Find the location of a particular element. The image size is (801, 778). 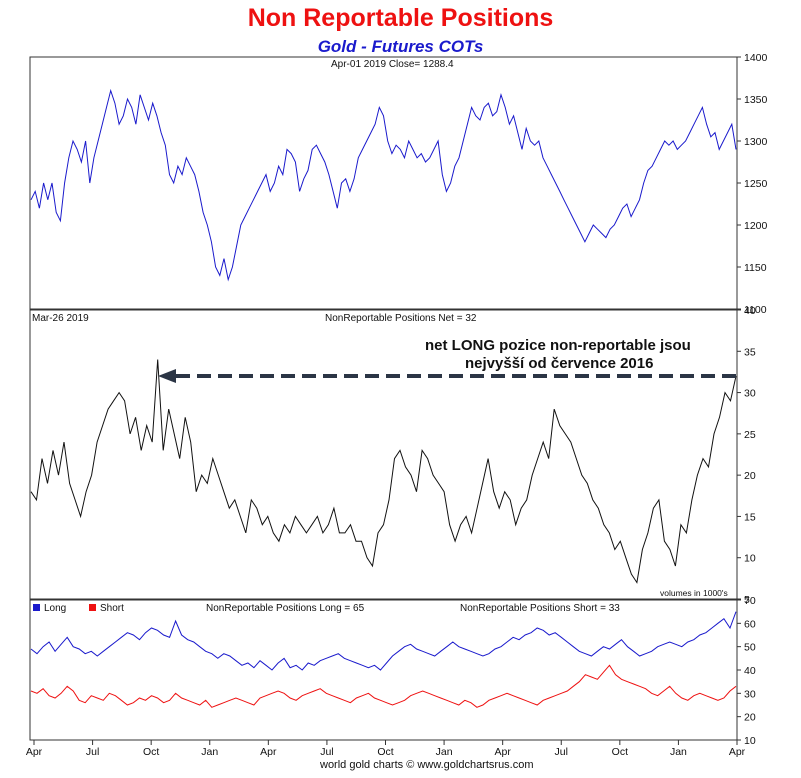

net-ytick-label: 20 is located at coordinates (750, 476).